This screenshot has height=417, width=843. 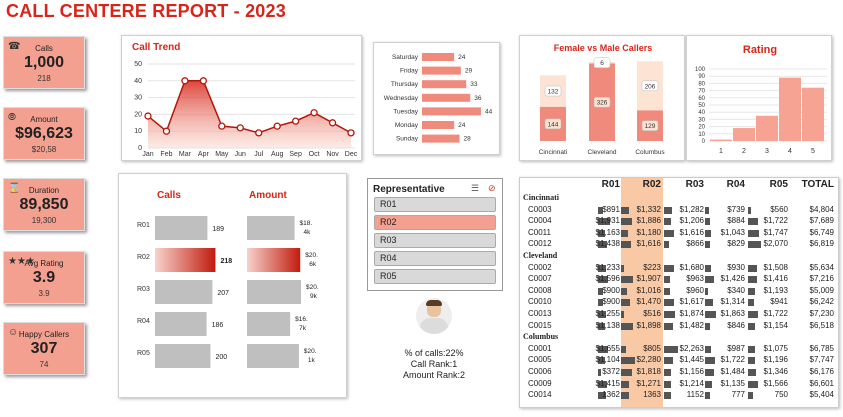 What do you see at coordinates (732, 313) in the screenshot?
I see `cell-value: $1,863` at bounding box center [732, 313].